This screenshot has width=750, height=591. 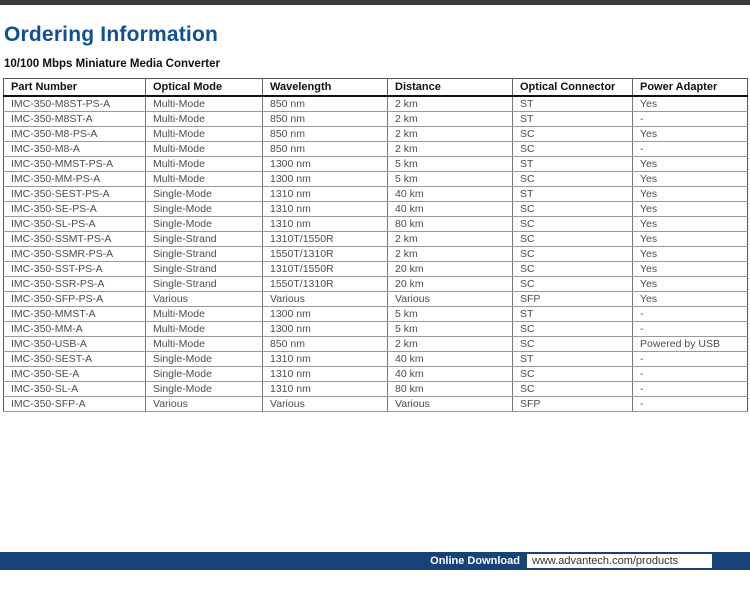 I want to click on table-cell: IMC-350-USB-A, so click(x=74, y=344).